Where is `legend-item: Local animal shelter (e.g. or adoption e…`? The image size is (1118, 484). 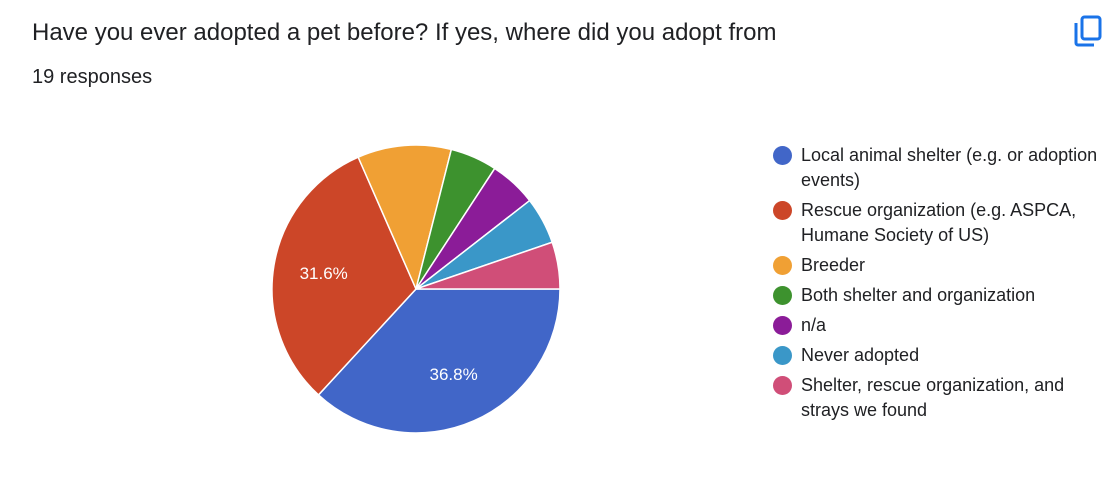 legend-item: Local animal shelter (e.g. or adoption e… is located at coordinates (938, 168).